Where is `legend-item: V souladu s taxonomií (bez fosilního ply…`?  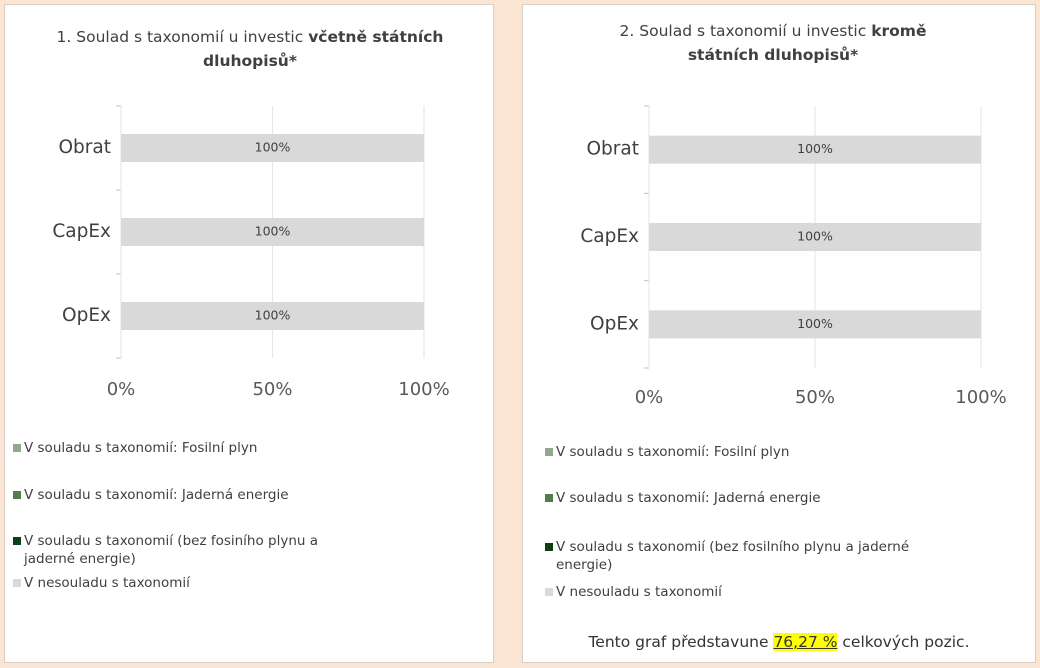 legend-item: V souladu s taxonomií (bez fosilního ply… is located at coordinates (750, 556).